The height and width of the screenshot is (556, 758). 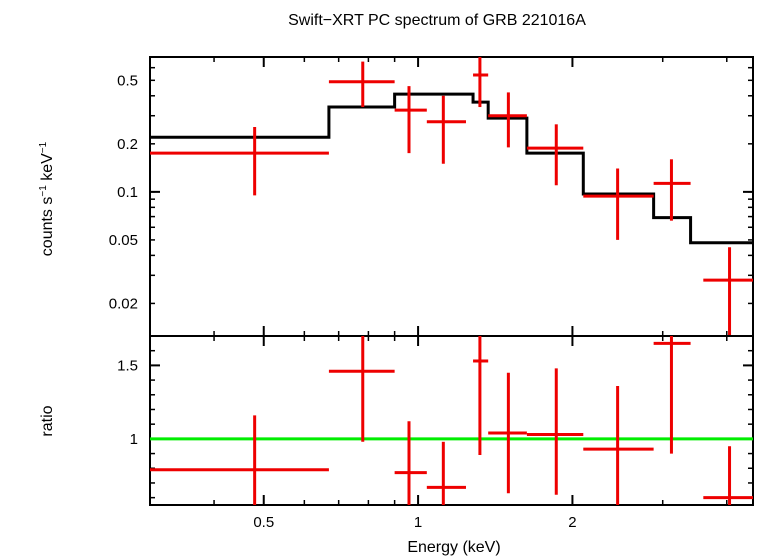 I want to click on y-axis-label-spectrum: counts s−1 keV−1, so click(x=47, y=198).